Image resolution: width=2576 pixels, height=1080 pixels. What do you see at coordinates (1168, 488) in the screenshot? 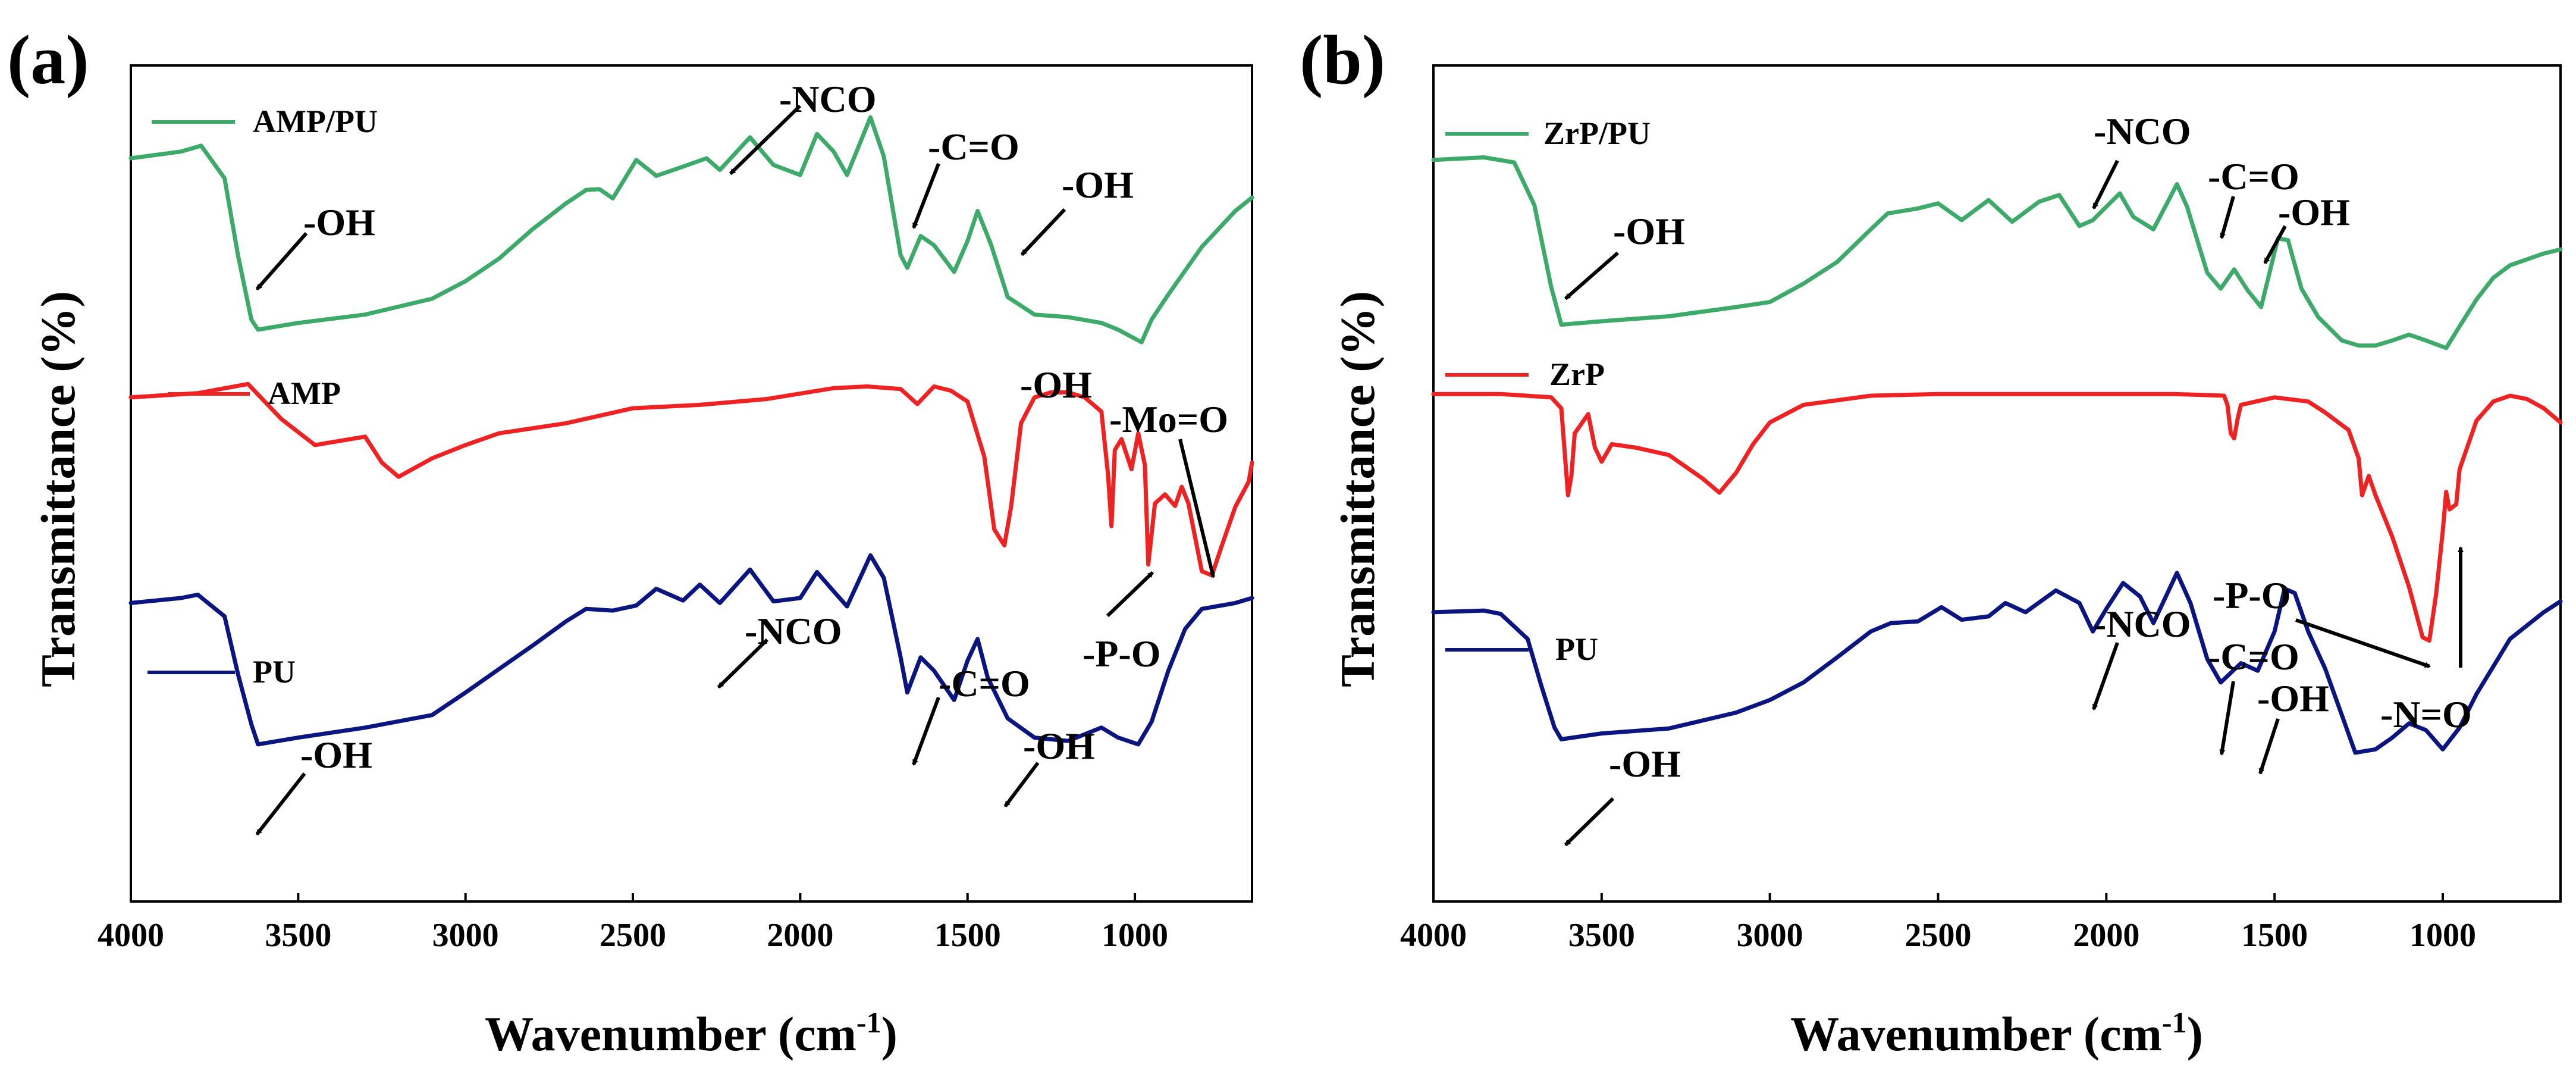
I see `annotation: -Mo=O` at bounding box center [1168, 488].